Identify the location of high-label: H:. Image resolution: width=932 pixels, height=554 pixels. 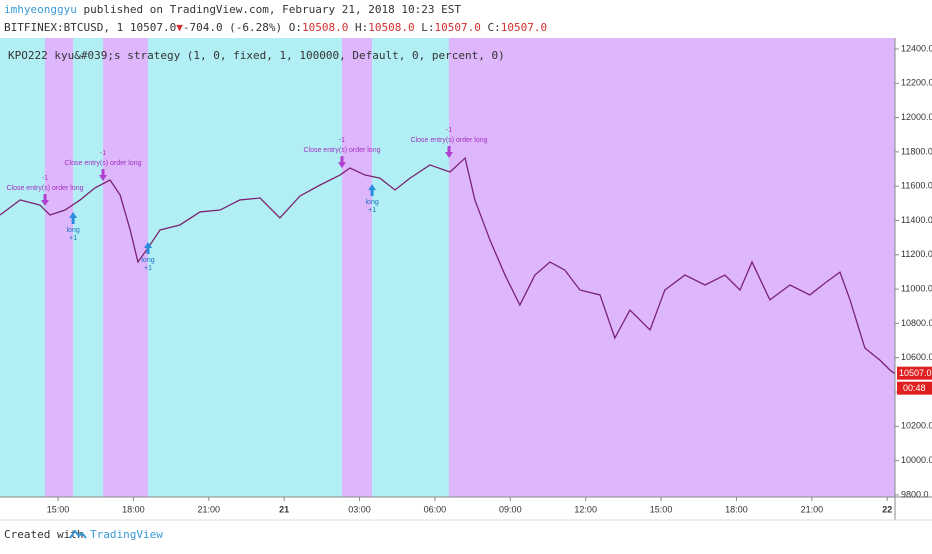
(361, 27).